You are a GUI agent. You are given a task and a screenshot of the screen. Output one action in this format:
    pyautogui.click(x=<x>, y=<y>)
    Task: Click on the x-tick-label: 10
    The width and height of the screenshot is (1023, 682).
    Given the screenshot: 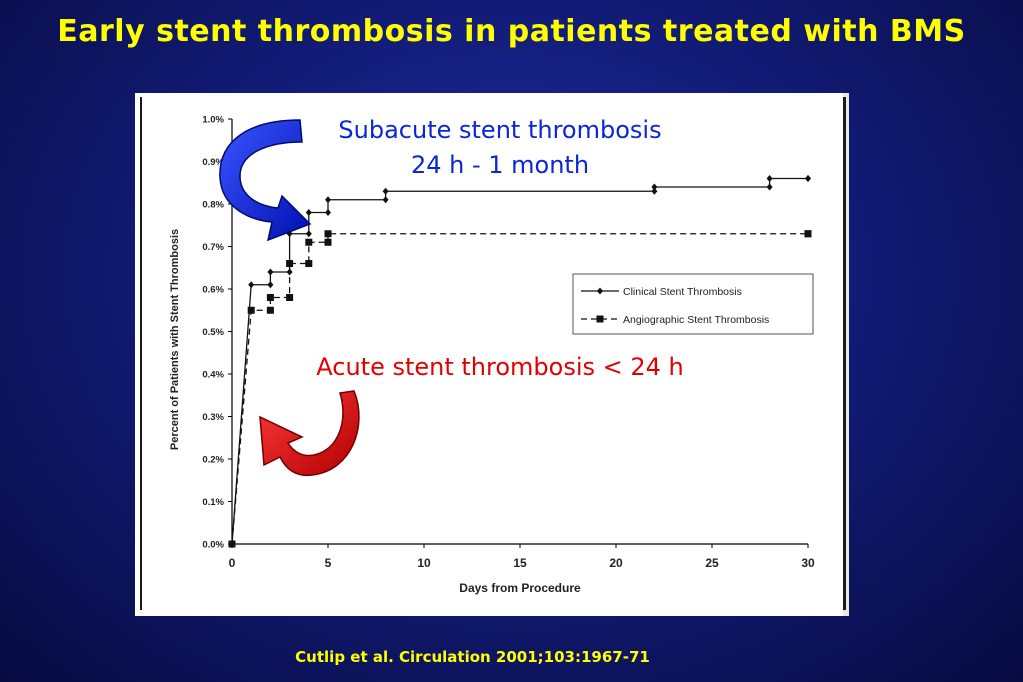 What is the action you would take?
    pyautogui.click(x=424, y=563)
    